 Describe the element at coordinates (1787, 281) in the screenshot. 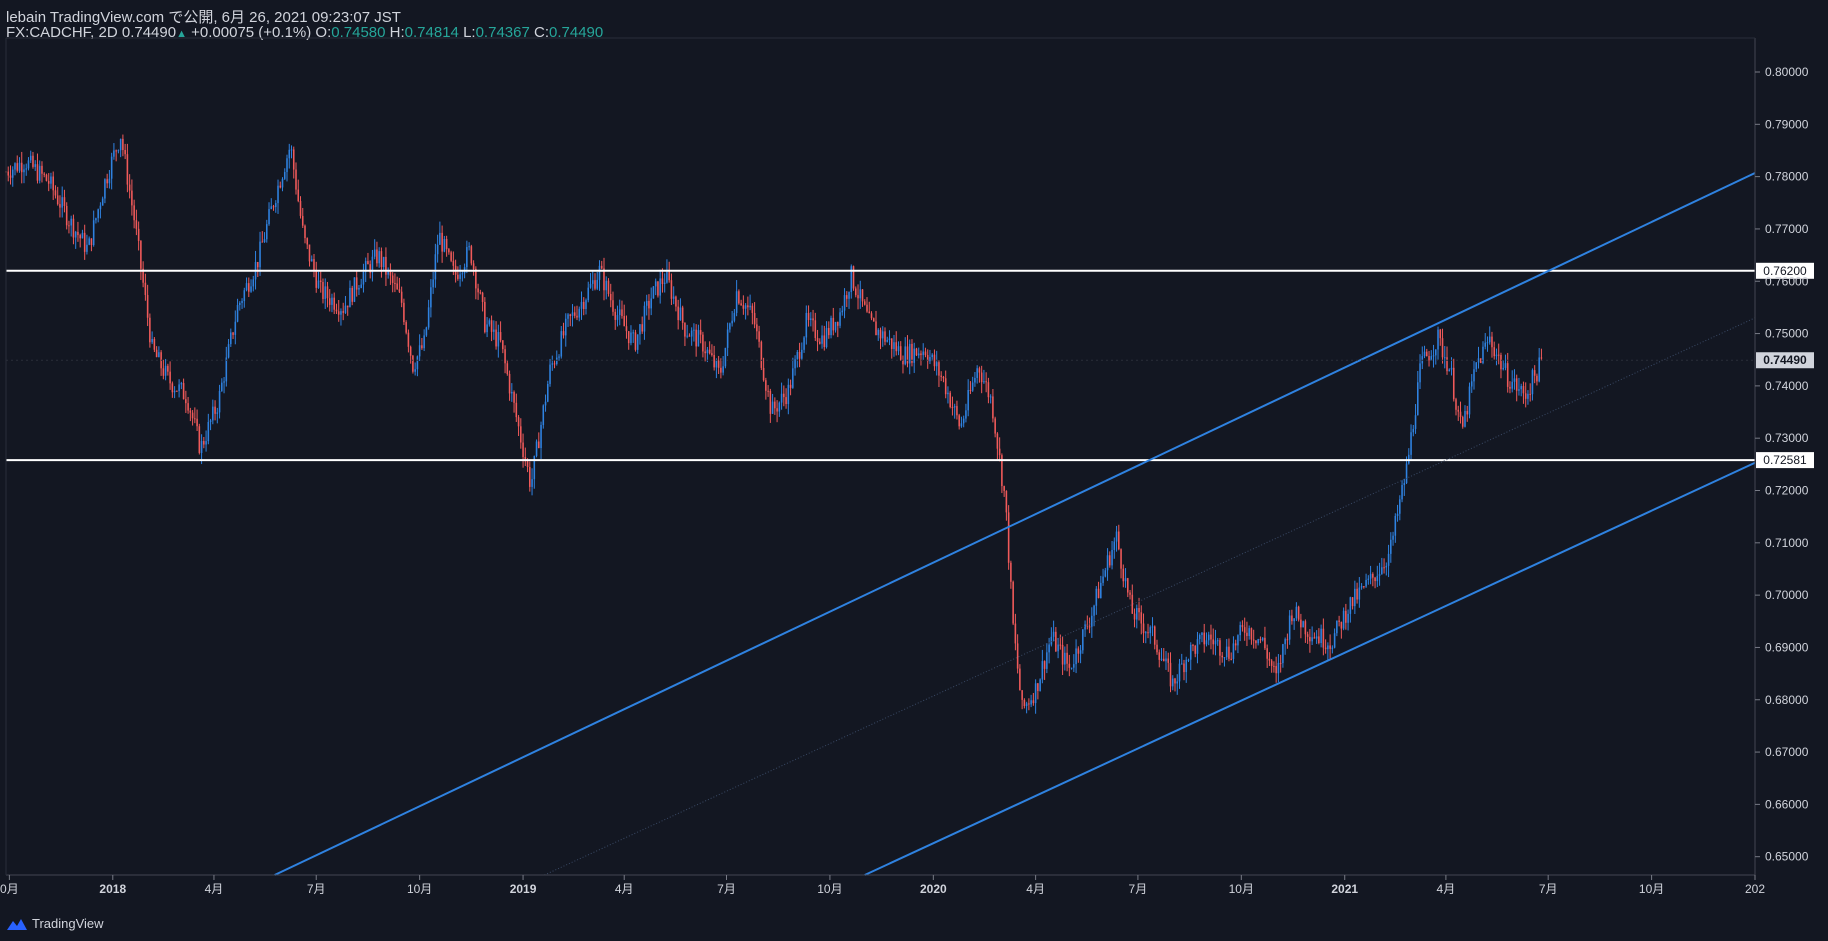

I see `y-tick-label: 0.76000` at that location.